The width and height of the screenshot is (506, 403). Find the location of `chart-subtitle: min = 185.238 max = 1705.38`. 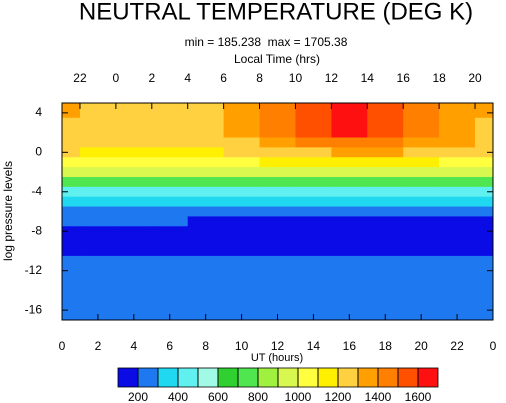

chart-subtitle: min = 185.238 max = 1705.38 is located at coordinates (266, 42).